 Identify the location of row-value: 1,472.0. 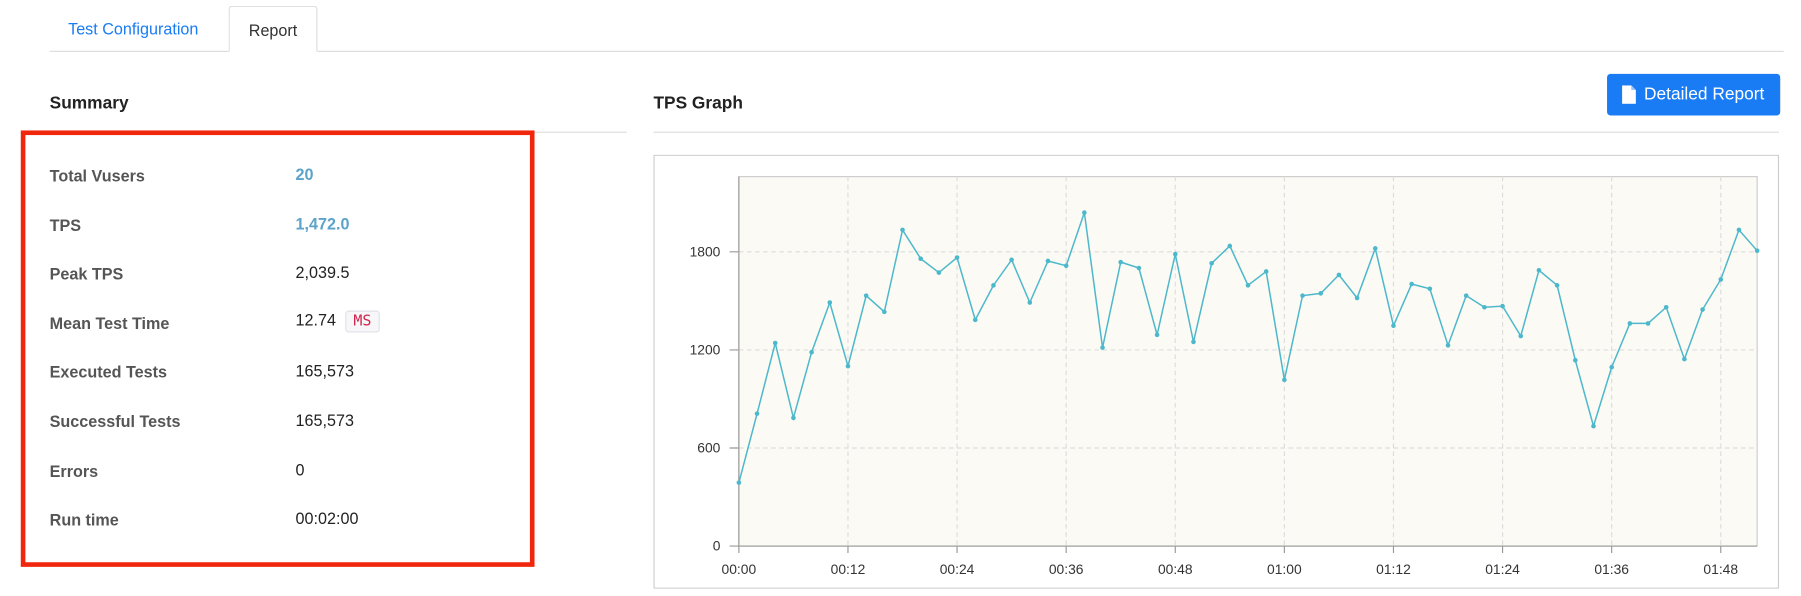
(323, 223).